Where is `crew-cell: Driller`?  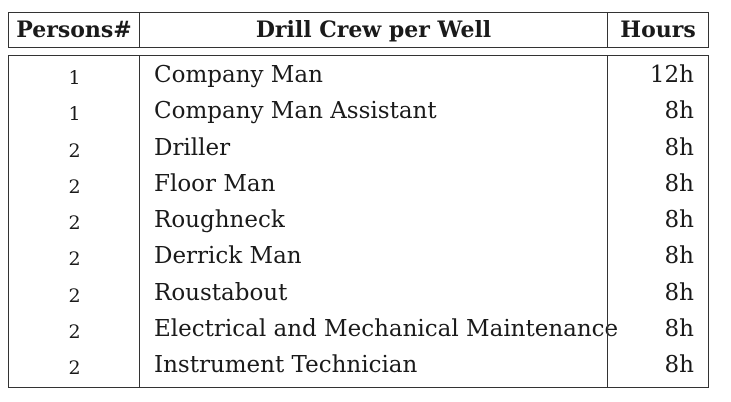
crew-cell: Driller is located at coordinates (192, 147).